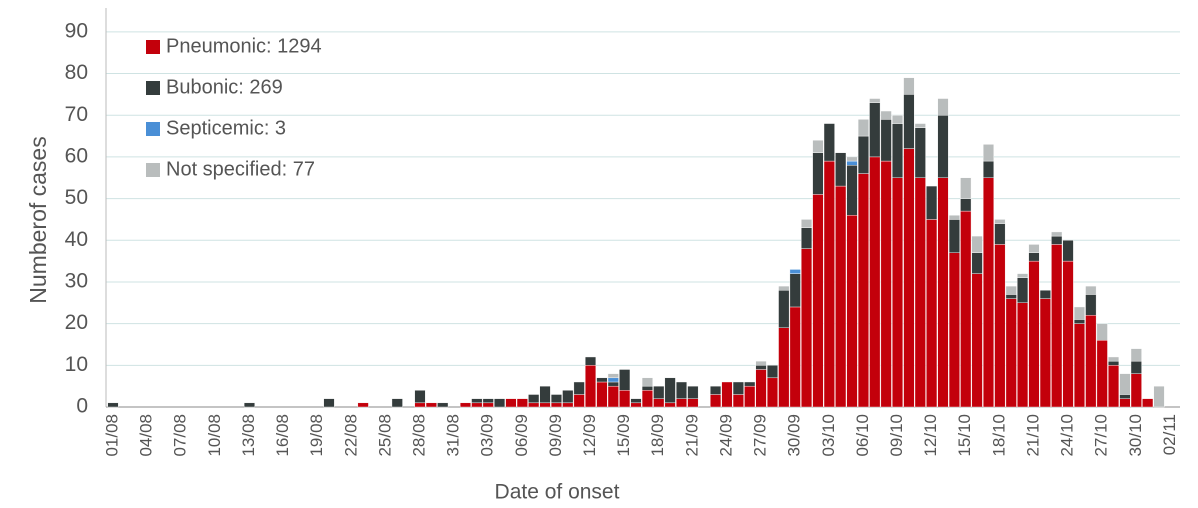 The width and height of the screenshot is (1198, 508). I want to click on x-tick-label: 12/09, so click(589, 435).